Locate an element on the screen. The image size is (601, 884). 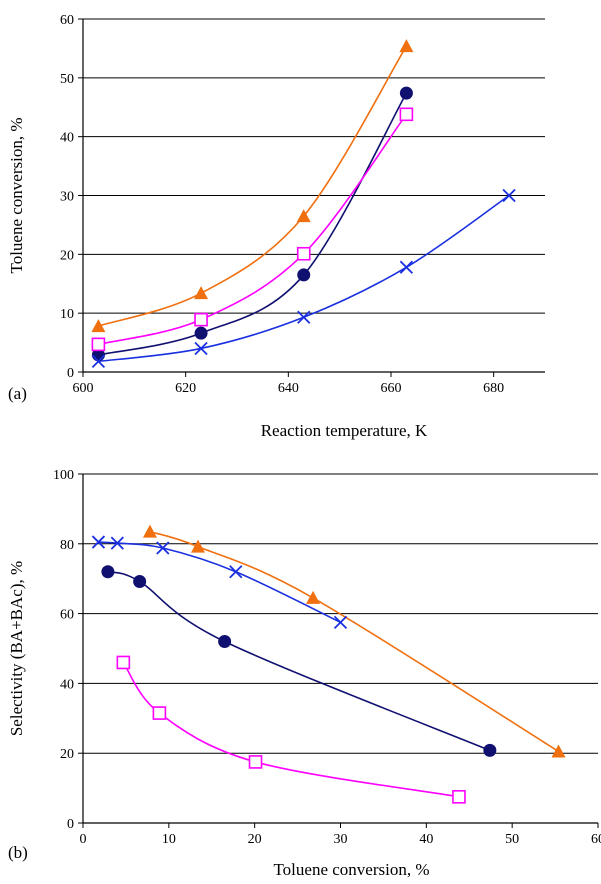
y-axis-label: Toluene conversion, % is located at coordinates (16, 195).